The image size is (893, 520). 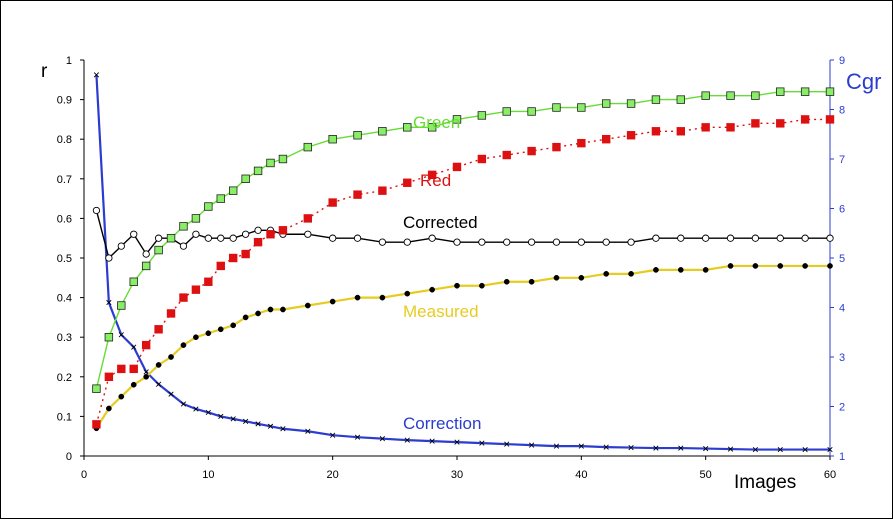 What do you see at coordinates (333, 475) in the screenshot?
I see `x-tick-label: 20` at bounding box center [333, 475].